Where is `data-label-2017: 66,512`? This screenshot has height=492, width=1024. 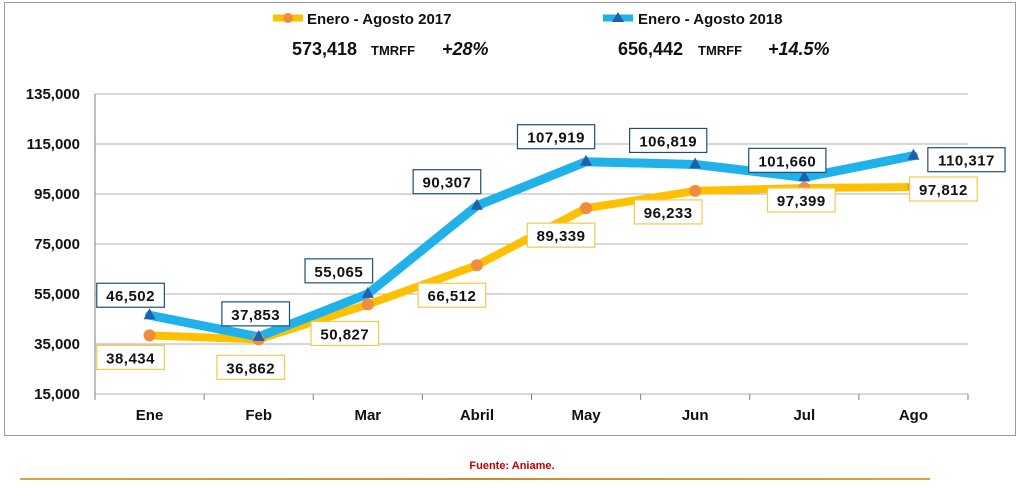 data-label-2017: 66,512 is located at coordinates (452, 295).